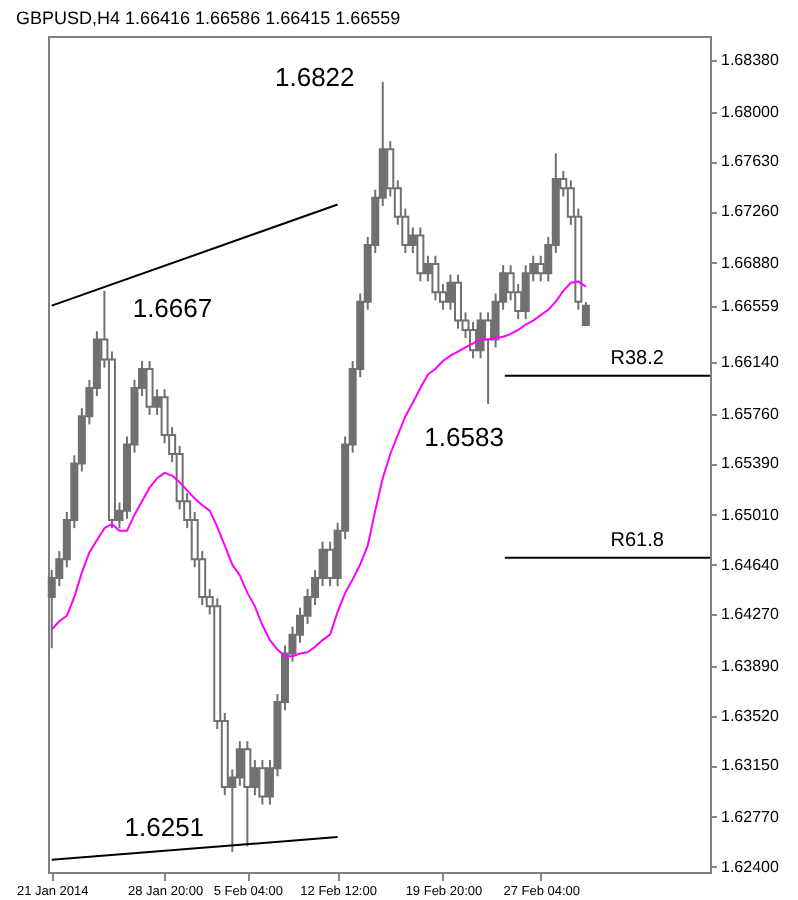  What do you see at coordinates (750, 463) in the screenshot?
I see `y-tick-label: 1.65390` at bounding box center [750, 463].